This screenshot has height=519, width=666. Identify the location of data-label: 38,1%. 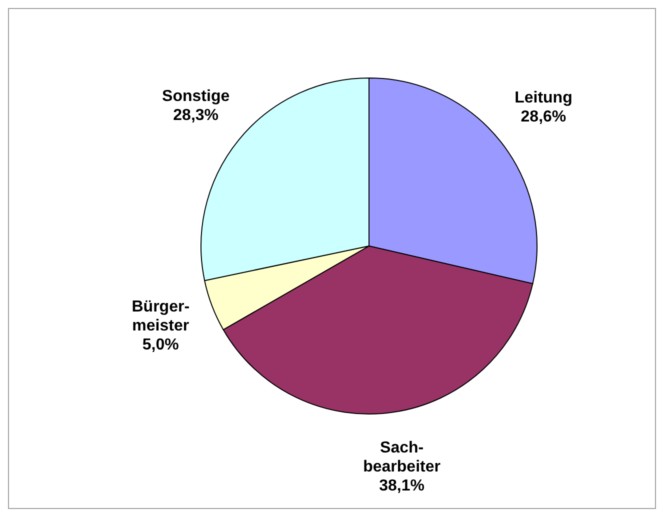
(401, 485).